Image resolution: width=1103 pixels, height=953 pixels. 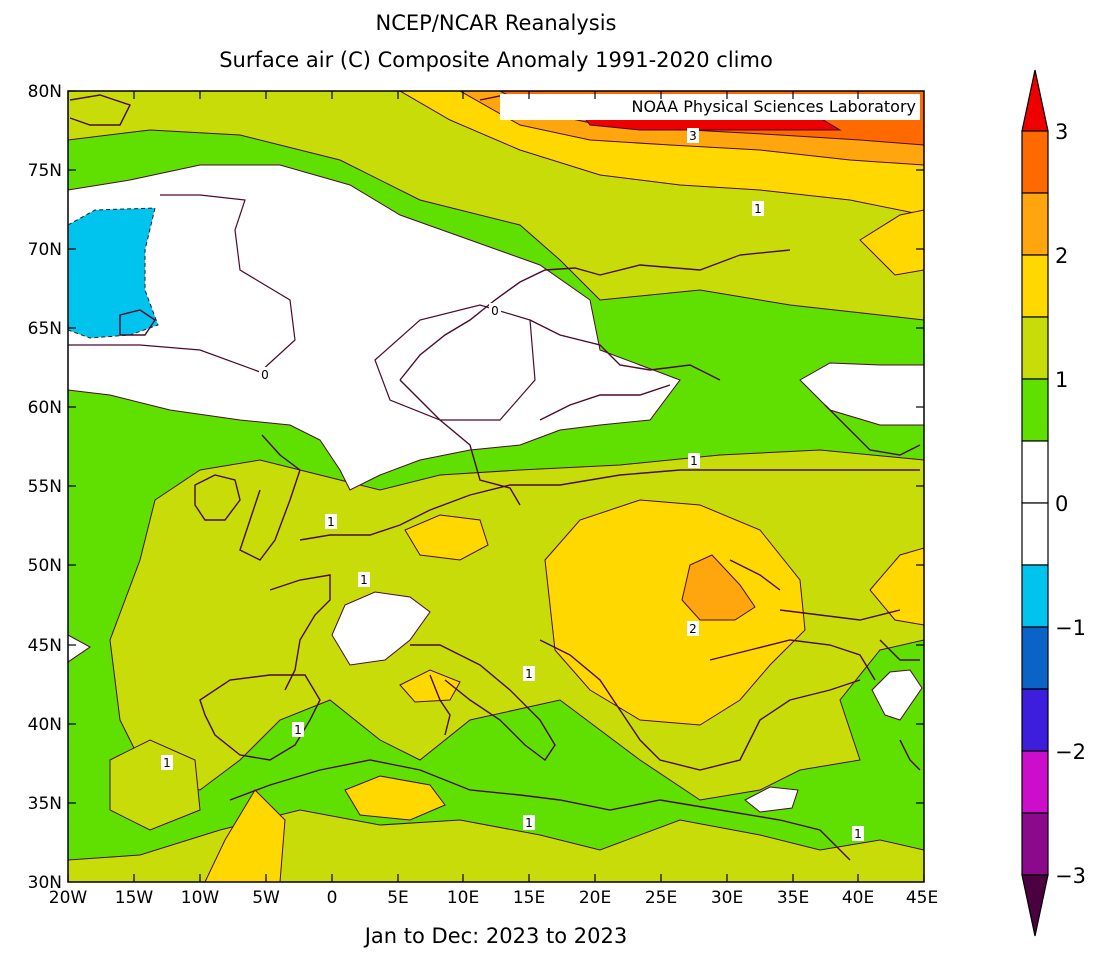 What do you see at coordinates (134, 898) in the screenshot?
I see `lon-tick-label: 15W` at bounding box center [134, 898].